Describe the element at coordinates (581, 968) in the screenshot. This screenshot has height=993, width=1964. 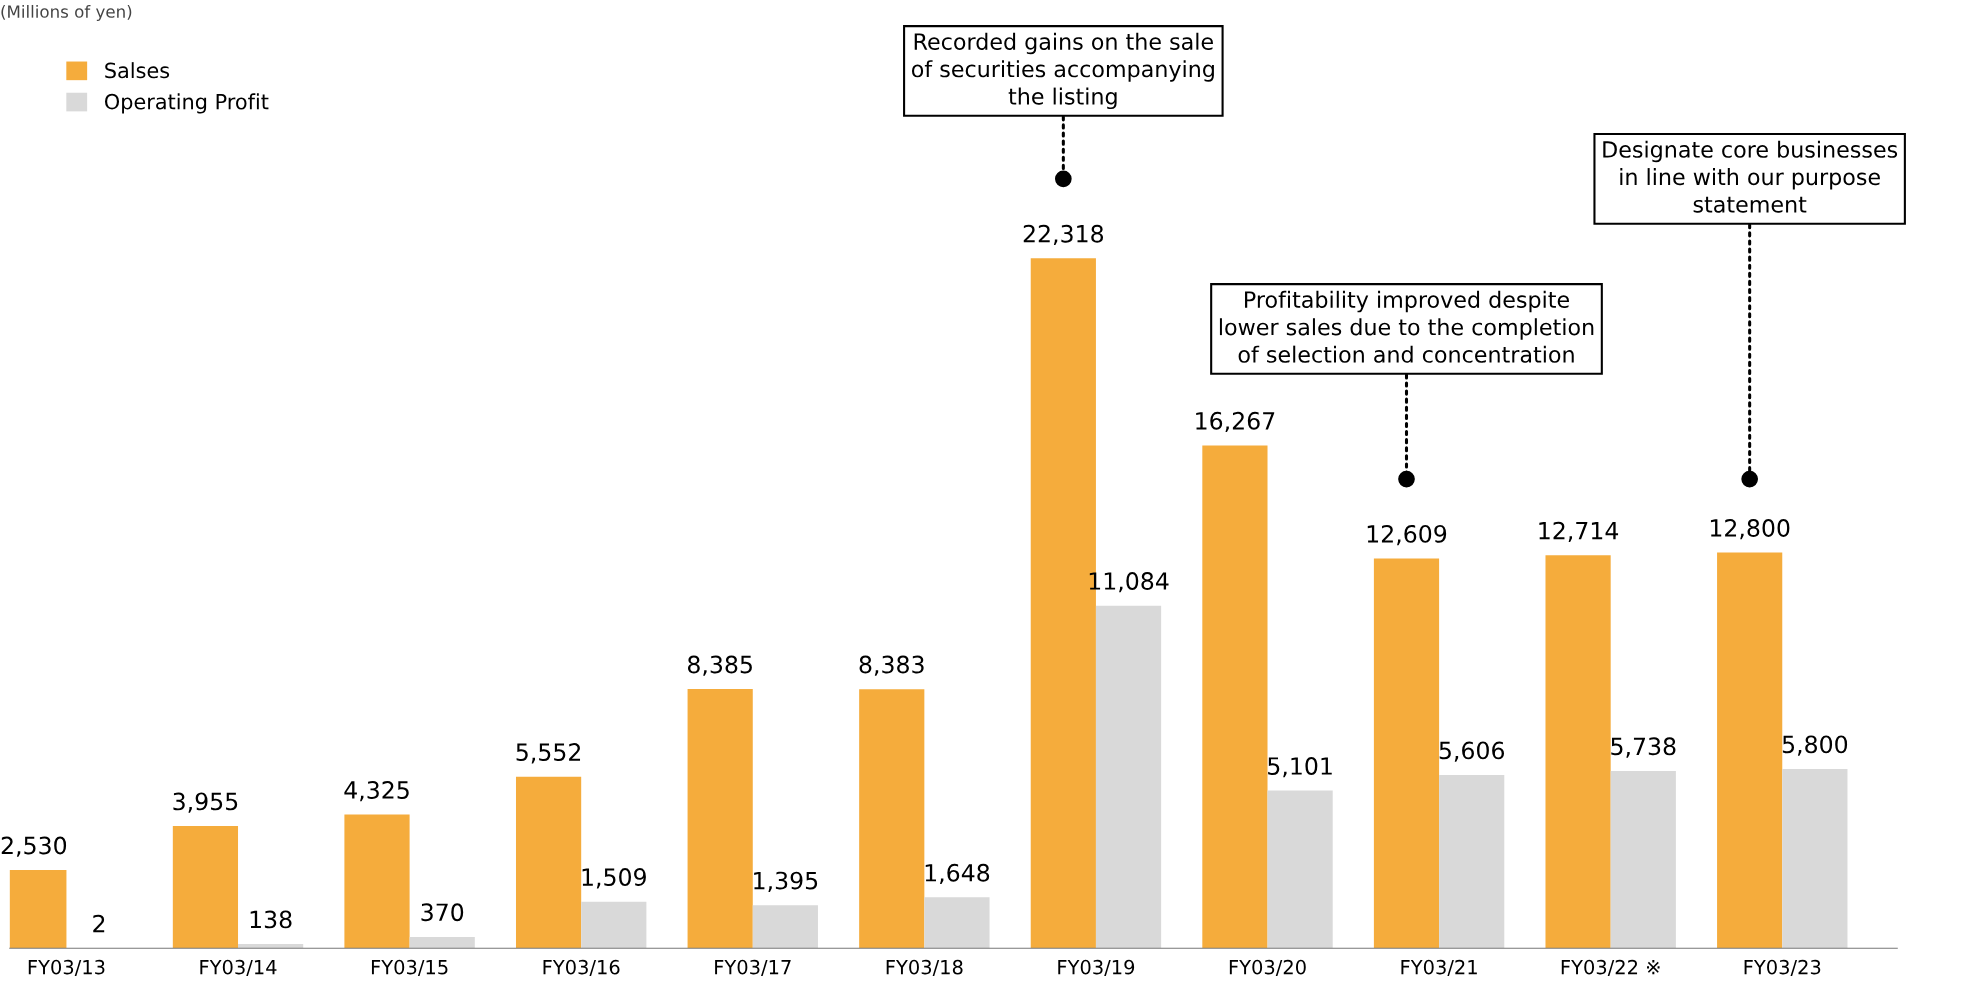
I see `x-tick-label: FY03/16` at that location.